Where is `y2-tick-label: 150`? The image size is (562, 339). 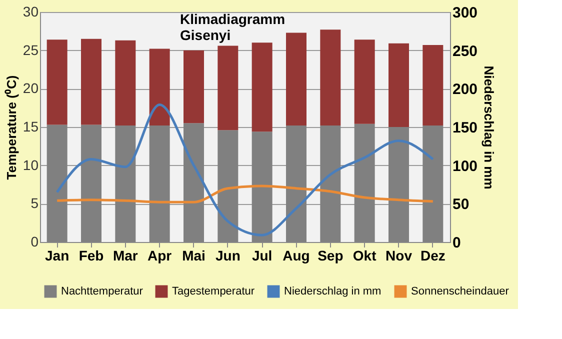
y2-tick-label: 150 is located at coordinates (465, 128).